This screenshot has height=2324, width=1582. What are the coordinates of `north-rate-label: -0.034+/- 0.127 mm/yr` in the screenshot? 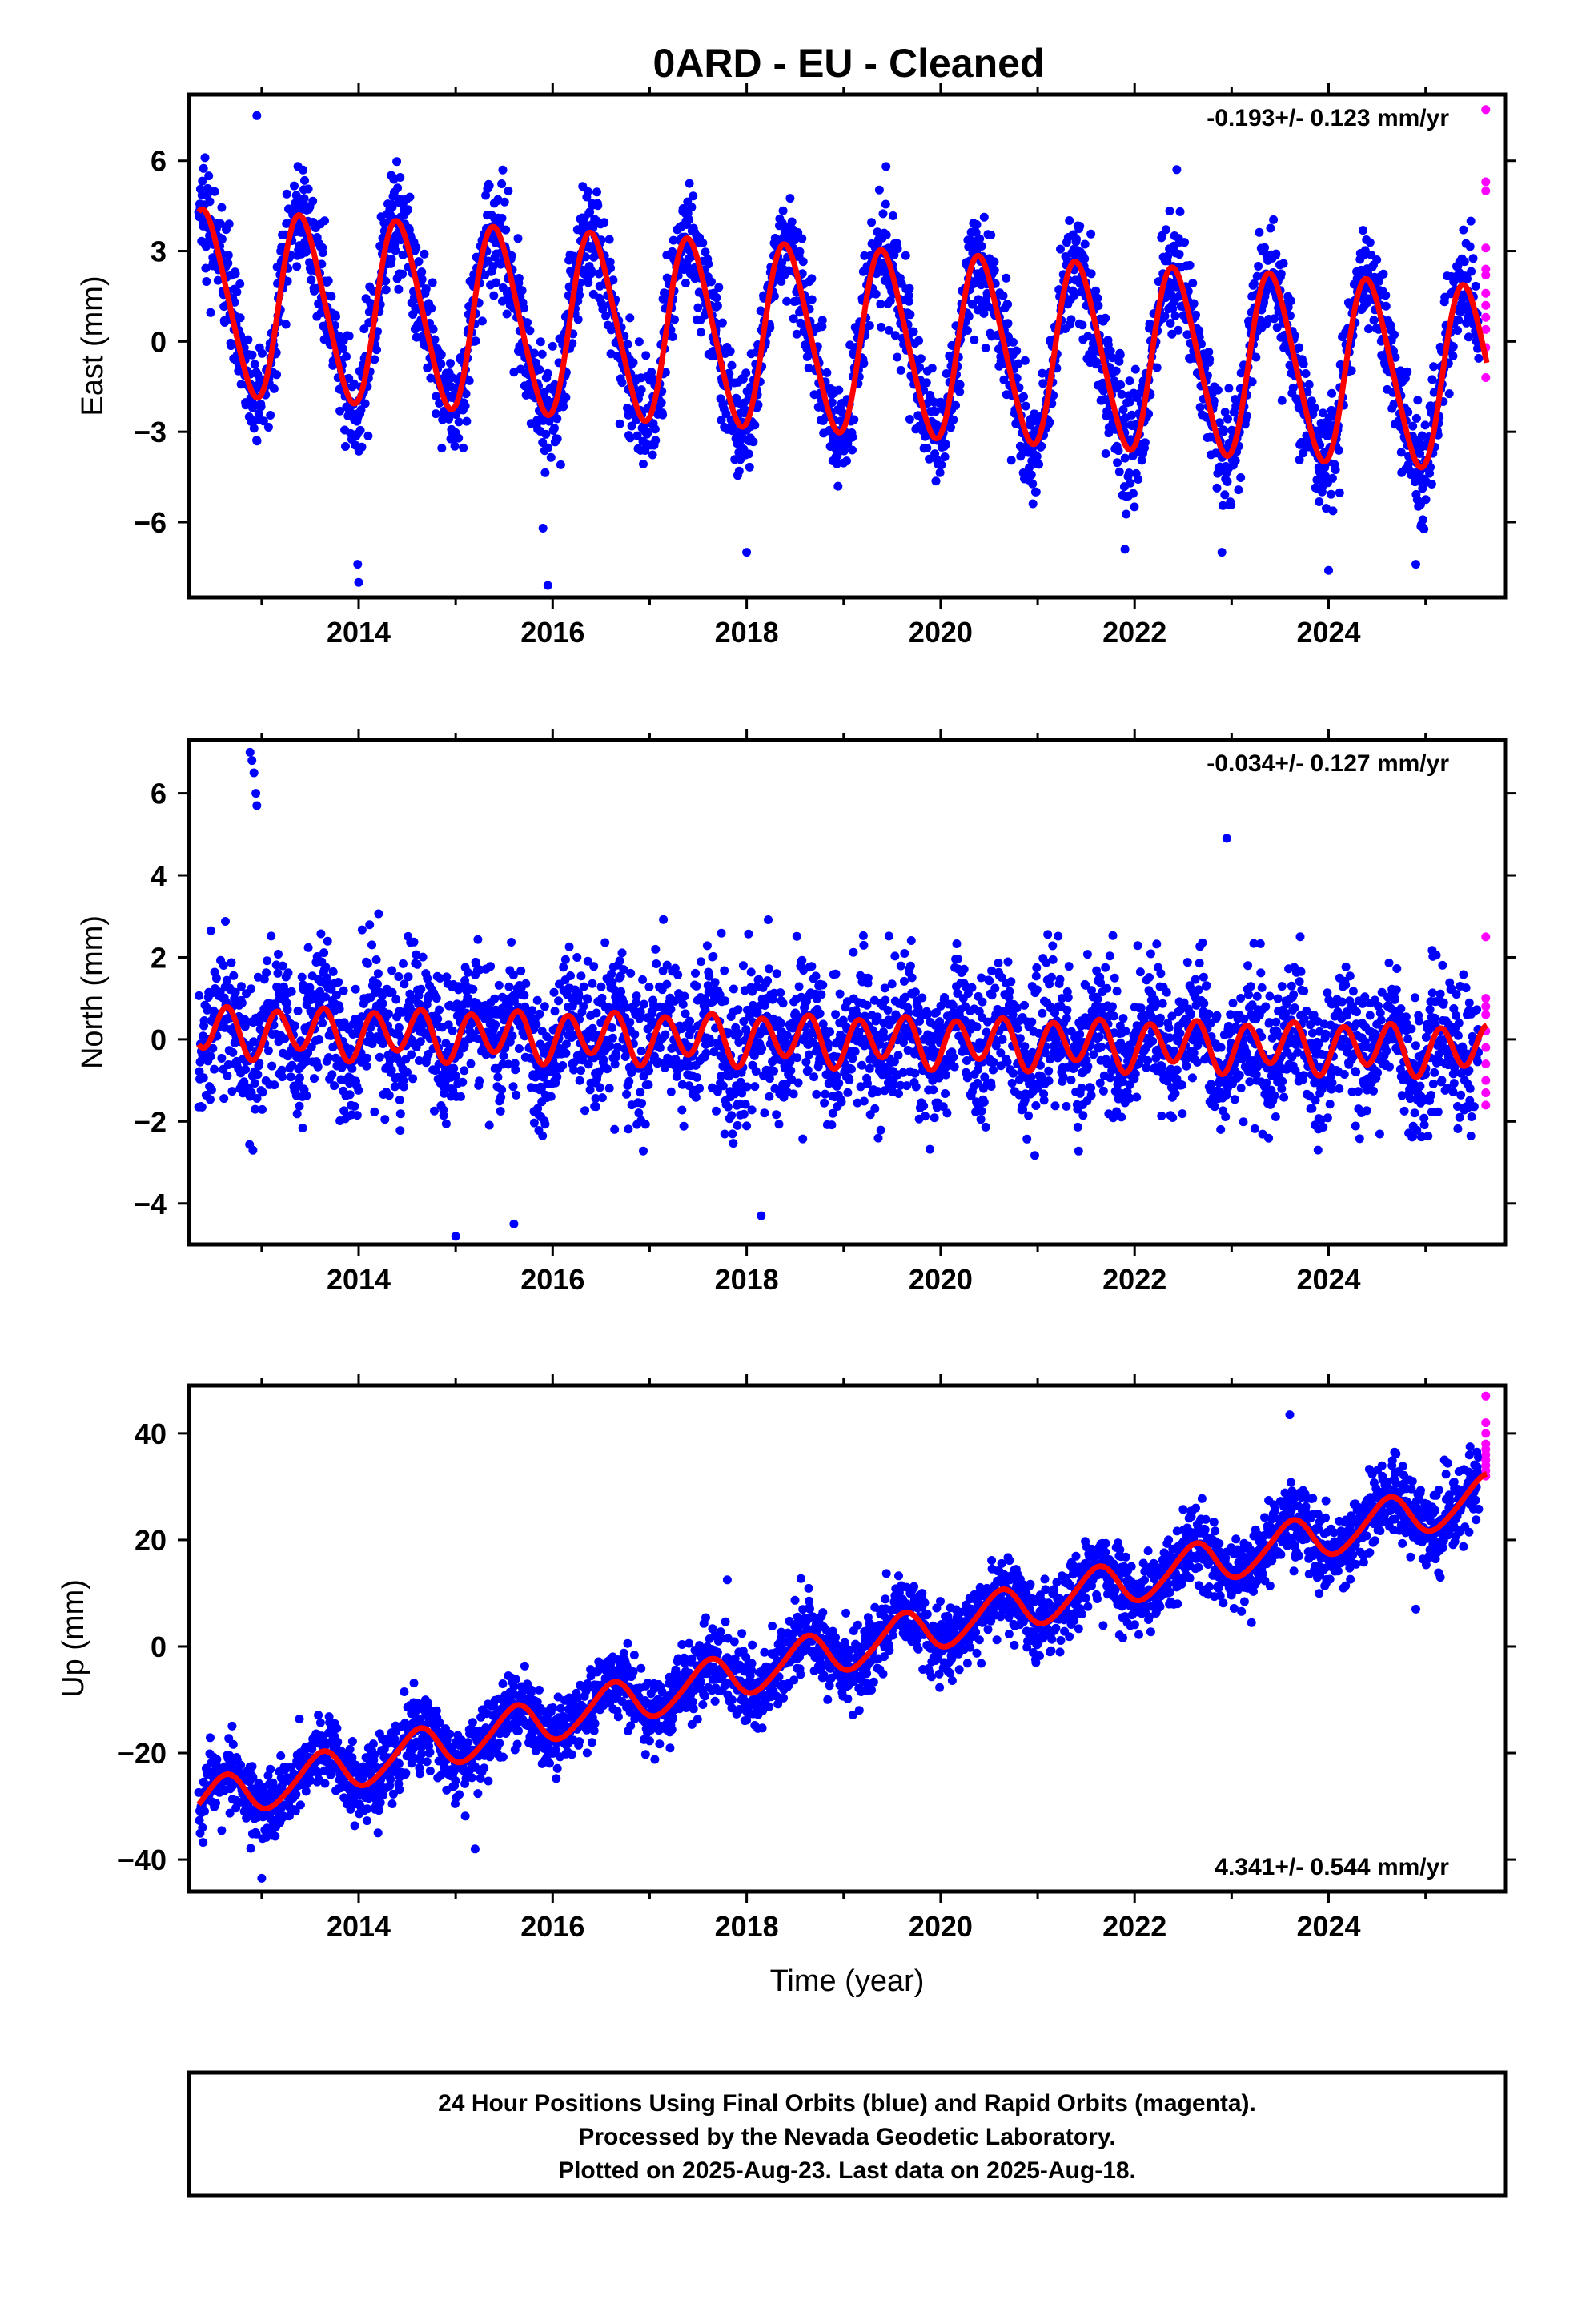 It's located at (1328, 763).